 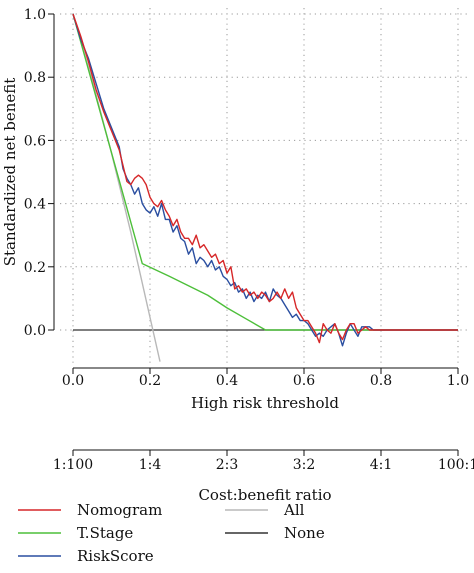 What do you see at coordinates (265, 452) in the screenshot?
I see `secondary-x-axis` at bounding box center [265, 452].